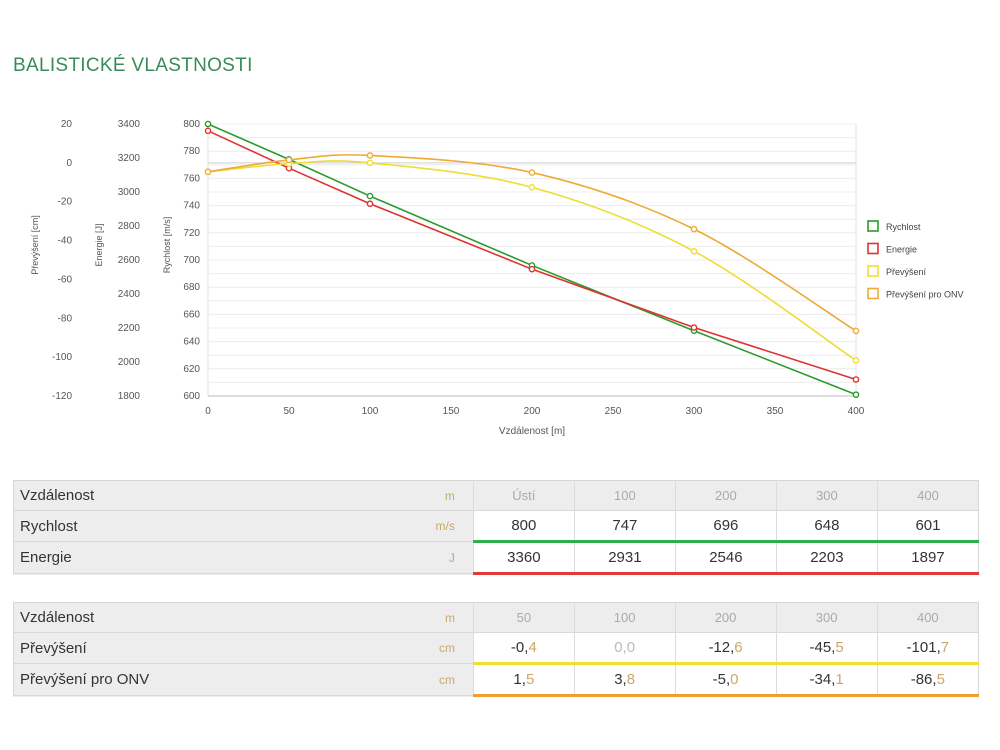 The width and height of the screenshot is (1000, 750). What do you see at coordinates (129, 192) in the screenshot?
I see `energy-tick-label: 3000` at bounding box center [129, 192].